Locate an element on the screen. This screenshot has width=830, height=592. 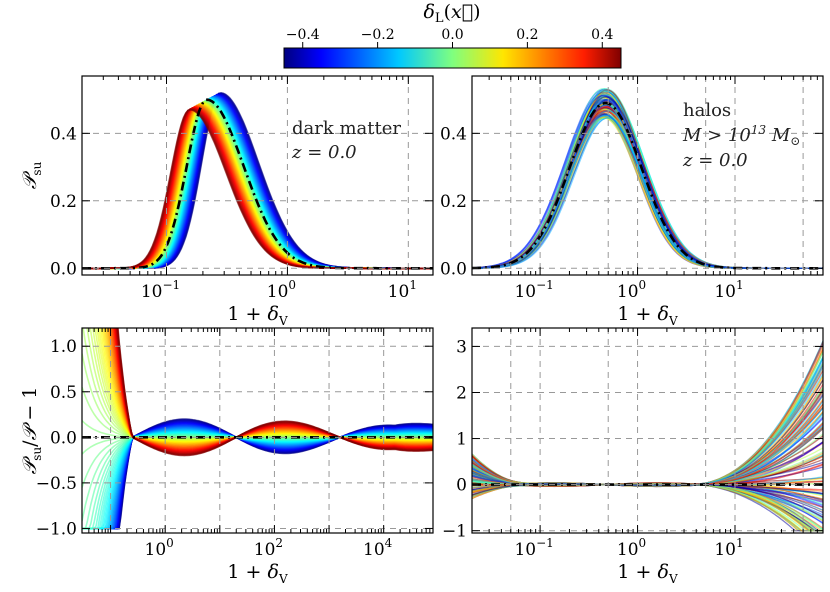
y-tick-label: 3 is located at coordinates (461, 347).